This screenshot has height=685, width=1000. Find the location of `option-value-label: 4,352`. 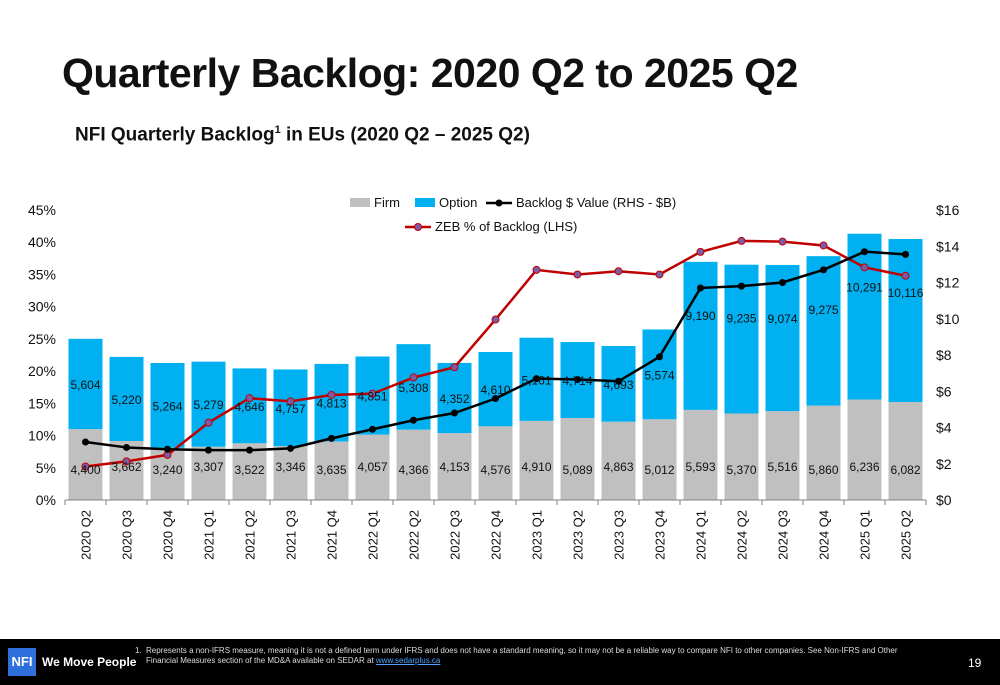

option-value-label: 4,352 is located at coordinates (454, 399).